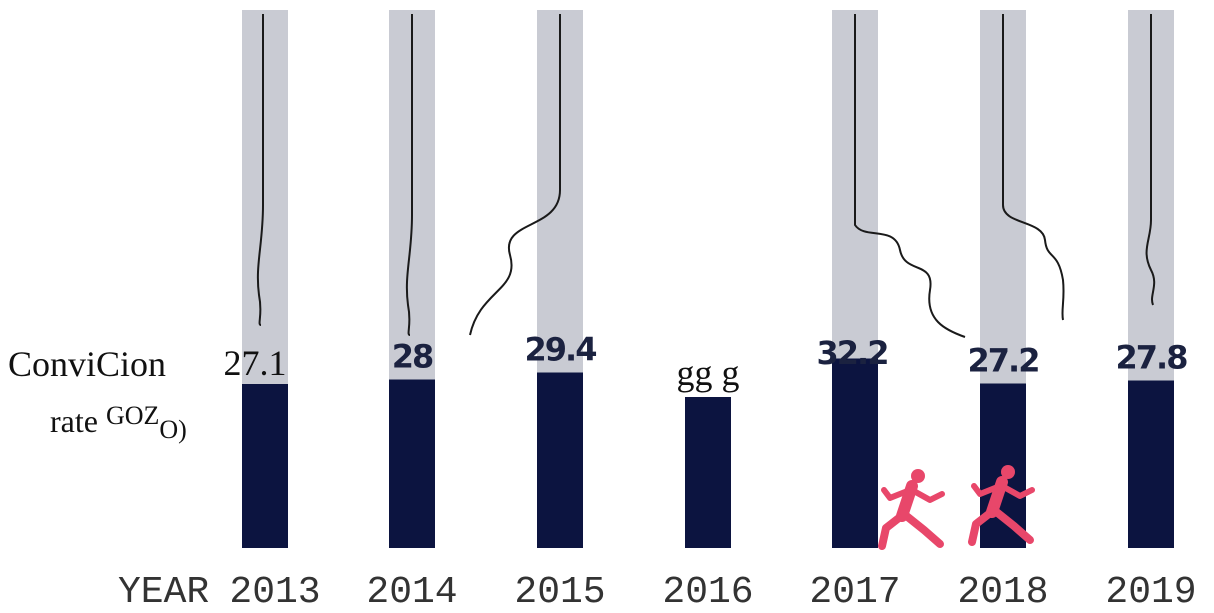 The height and width of the screenshot is (613, 1214). What do you see at coordinates (260, 170) in the screenshot?
I see `rope-icon-2013` at bounding box center [260, 170].